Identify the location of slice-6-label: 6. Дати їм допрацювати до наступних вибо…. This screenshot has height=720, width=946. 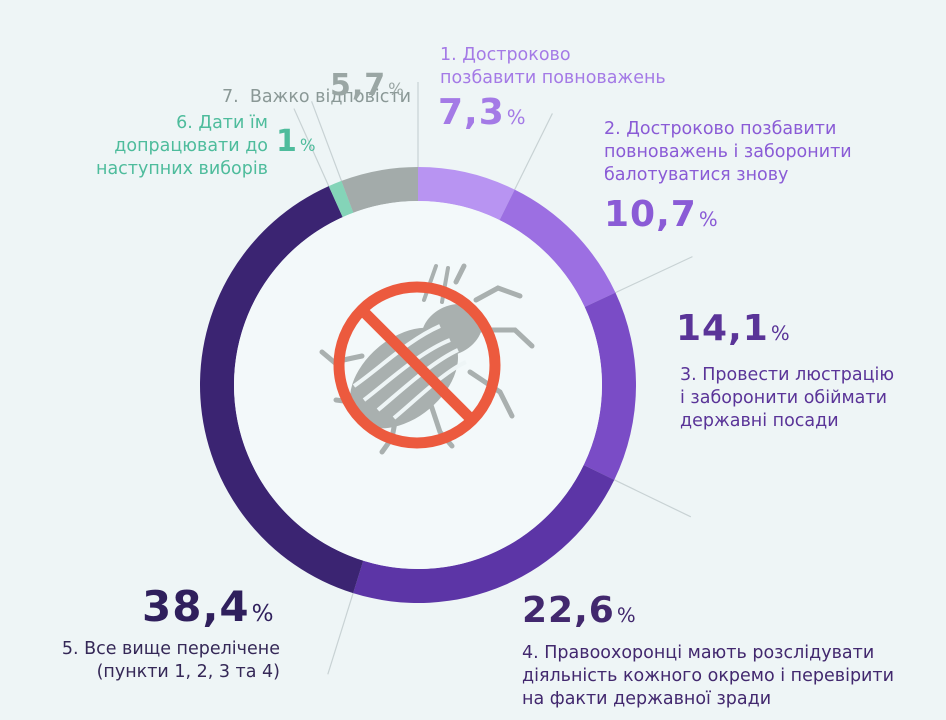
(182, 146).